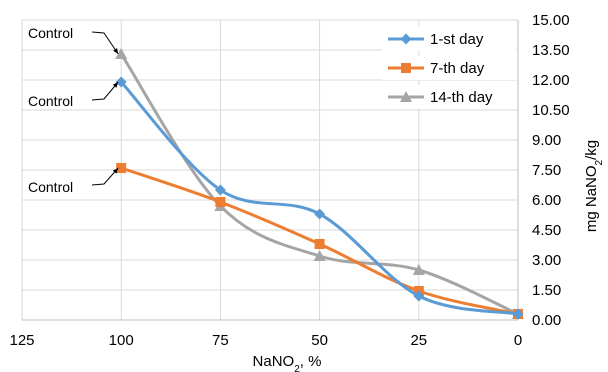 The width and height of the screenshot is (608, 372). What do you see at coordinates (121, 340) in the screenshot?
I see `x-tick-label-1: 100` at bounding box center [121, 340].